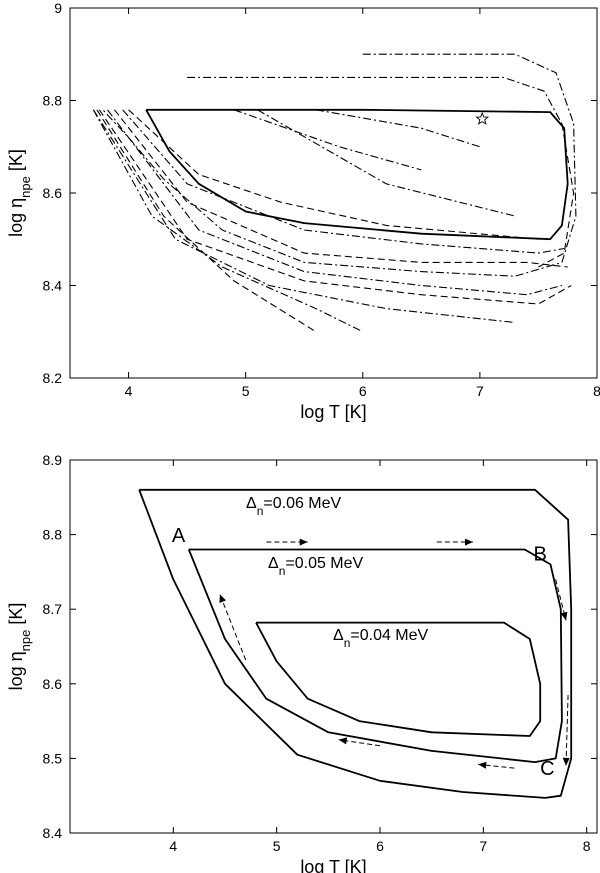  What do you see at coordinates (179, 536) in the screenshot?
I see `point-label-a: A` at bounding box center [179, 536].